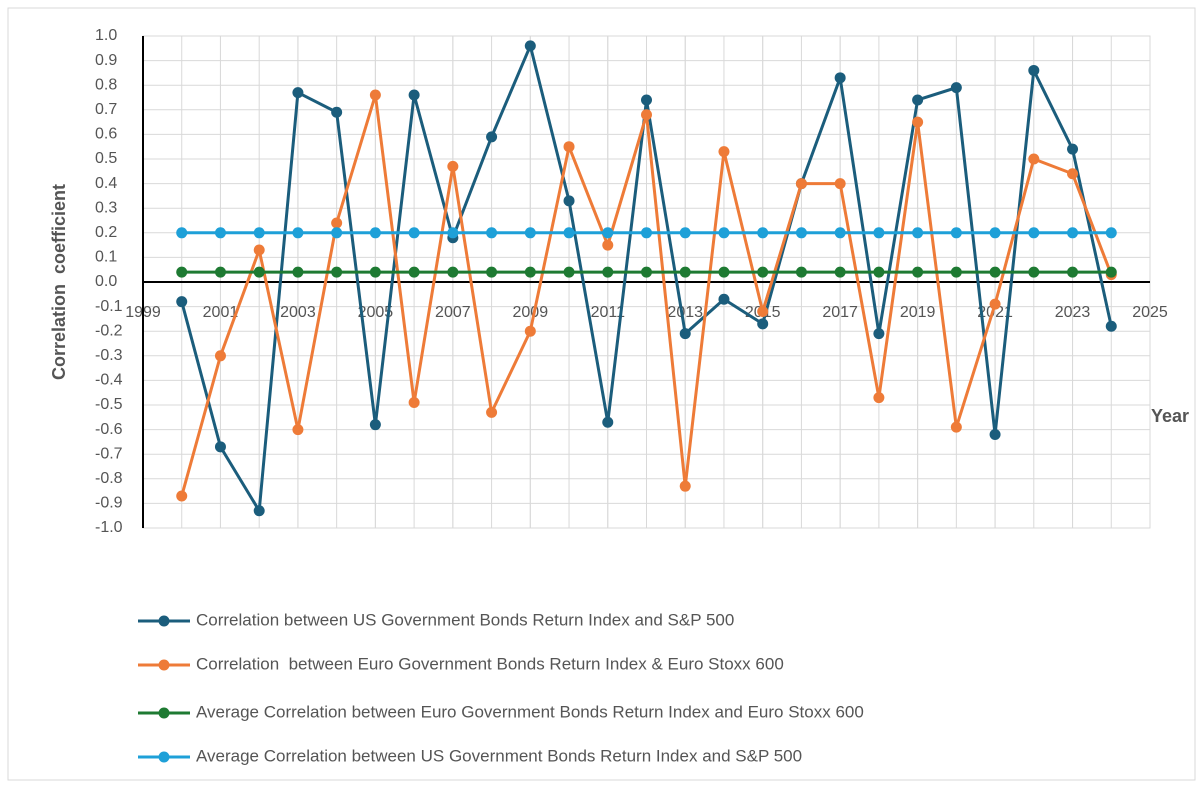 The width and height of the screenshot is (1203, 792). Describe the element at coordinates (995, 312) in the screenshot. I see `x-tick-label: 2021` at that location.